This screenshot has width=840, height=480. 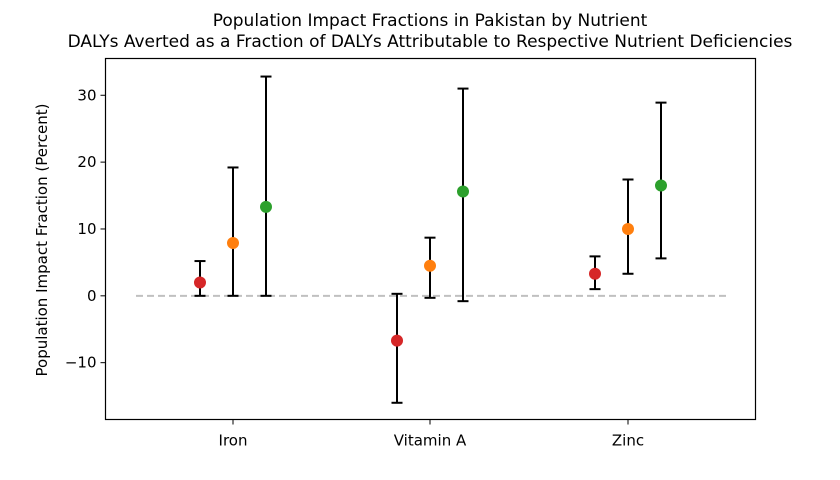 What do you see at coordinates (86, 162) in the screenshot?
I see `y-tick-label: 20` at bounding box center [86, 162].